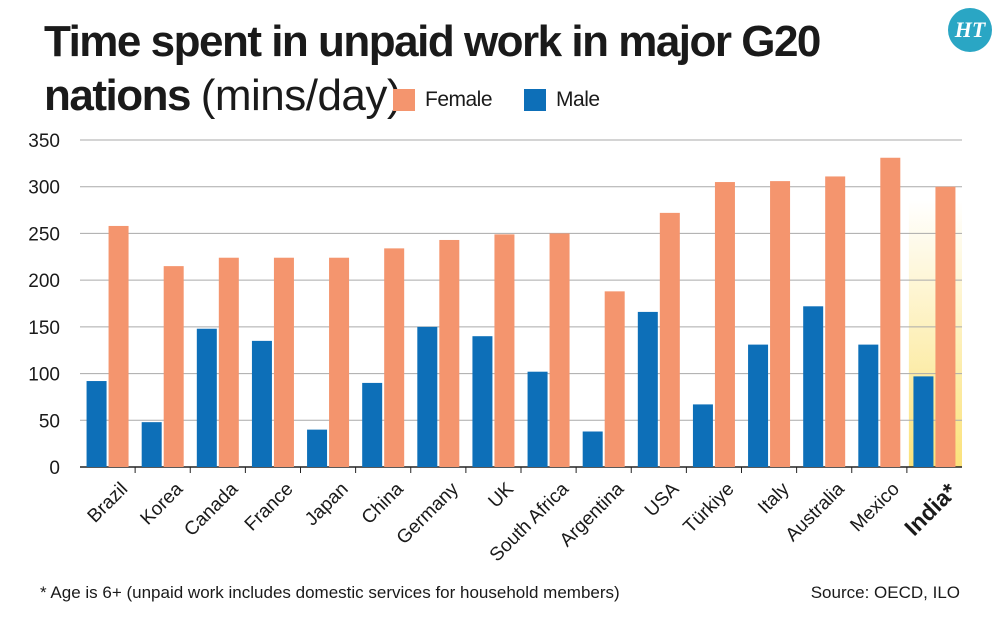  What do you see at coordinates (44, 375) in the screenshot?
I see `y-tick-label: 100` at bounding box center [44, 375].